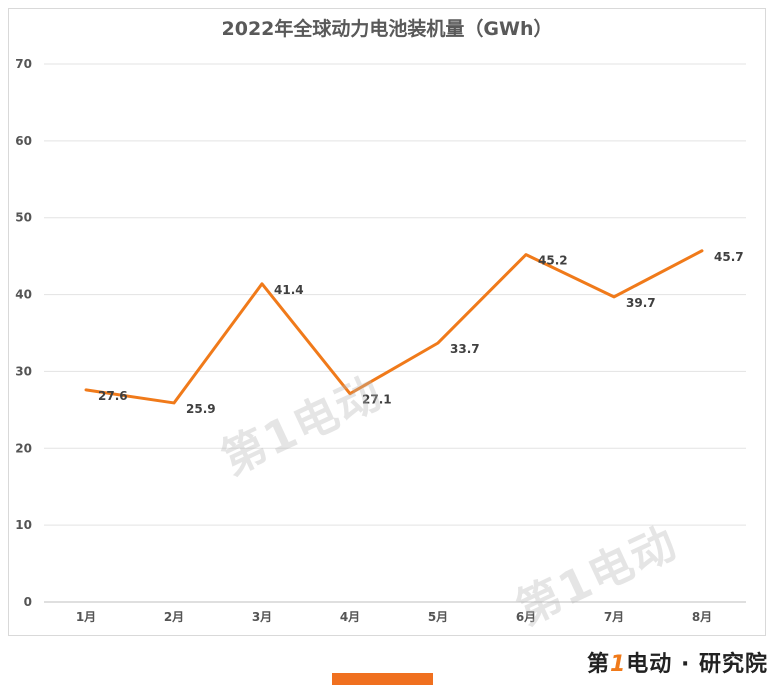 The width and height of the screenshot is (774, 692). What do you see at coordinates (382, 679) in the screenshot?
I see `footer-accent-bar` at bounding box center [382, 679].